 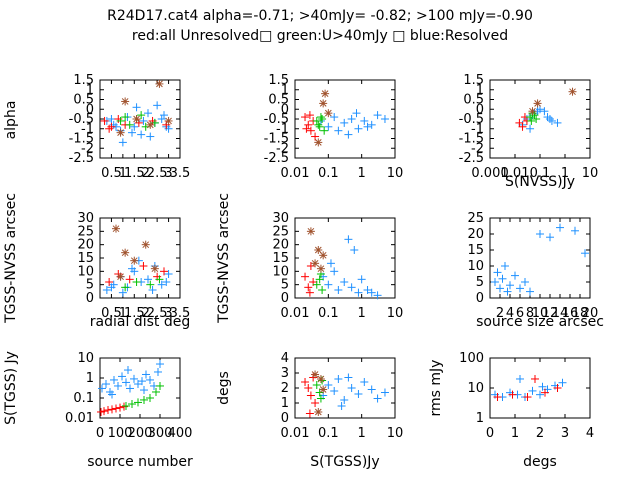 I want to click on x-axis-label: source number, so click(x=140, y=462).